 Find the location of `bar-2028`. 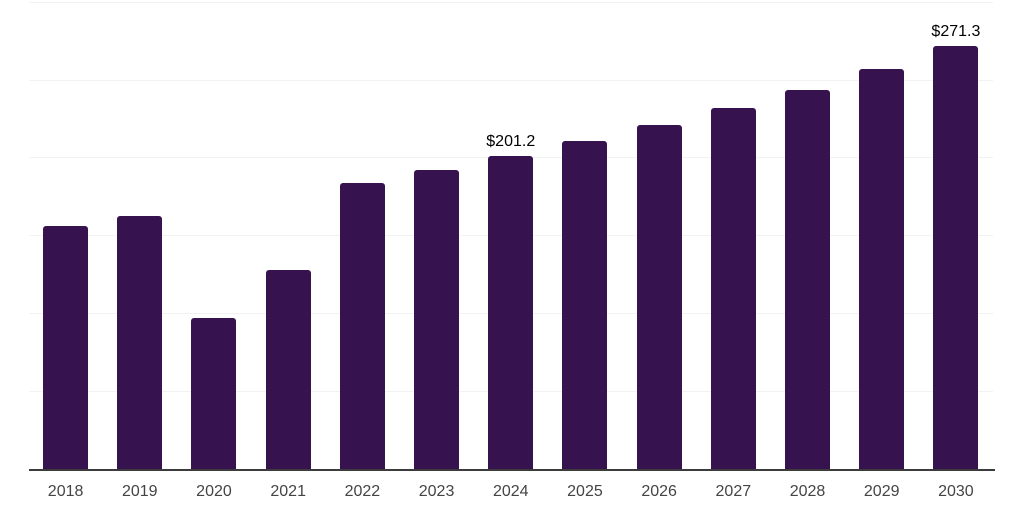

bar-2028 is located at coordinates (808, 279).